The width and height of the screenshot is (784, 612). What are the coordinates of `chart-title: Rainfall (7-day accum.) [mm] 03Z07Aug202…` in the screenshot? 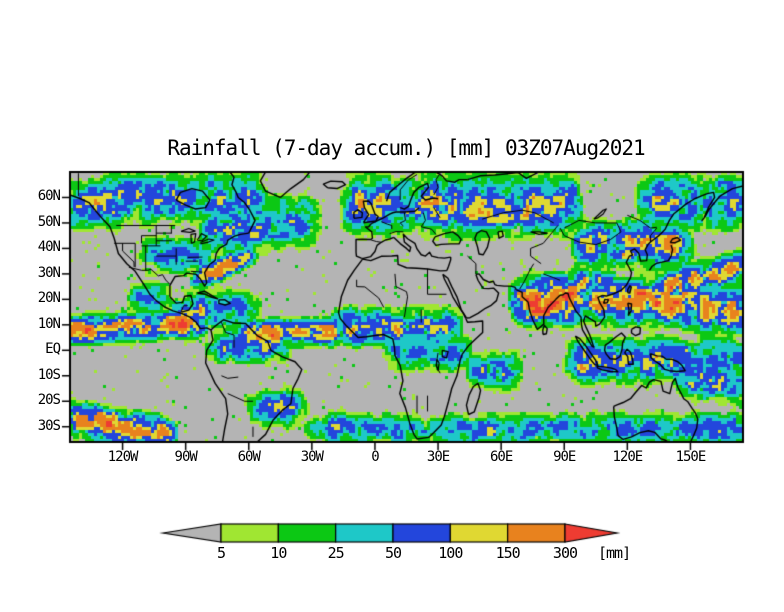 It's located at (406, 148).